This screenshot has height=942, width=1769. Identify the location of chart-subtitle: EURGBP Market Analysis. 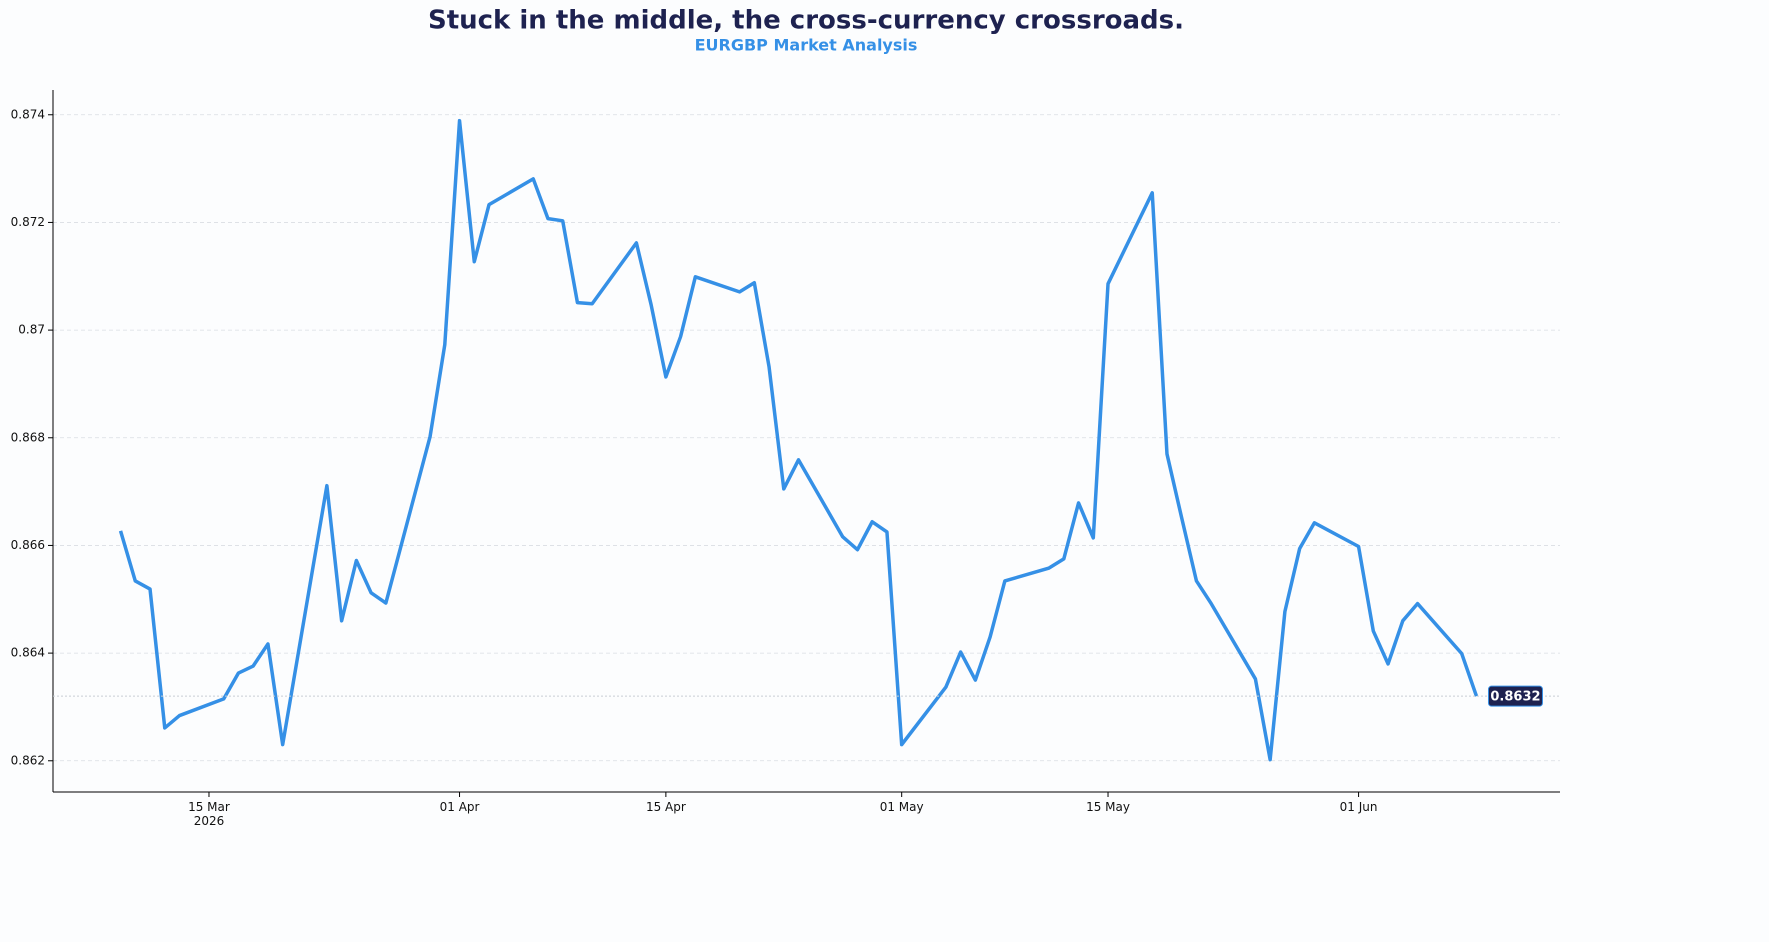
(806, 45).